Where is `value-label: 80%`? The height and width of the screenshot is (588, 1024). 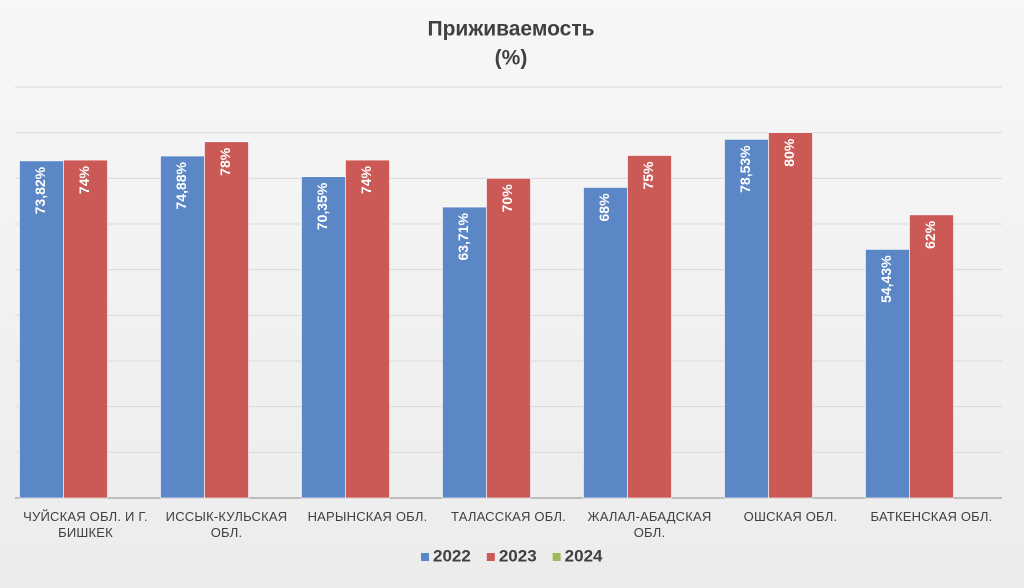
value-label: 80% is located at coordinates (789, 152).